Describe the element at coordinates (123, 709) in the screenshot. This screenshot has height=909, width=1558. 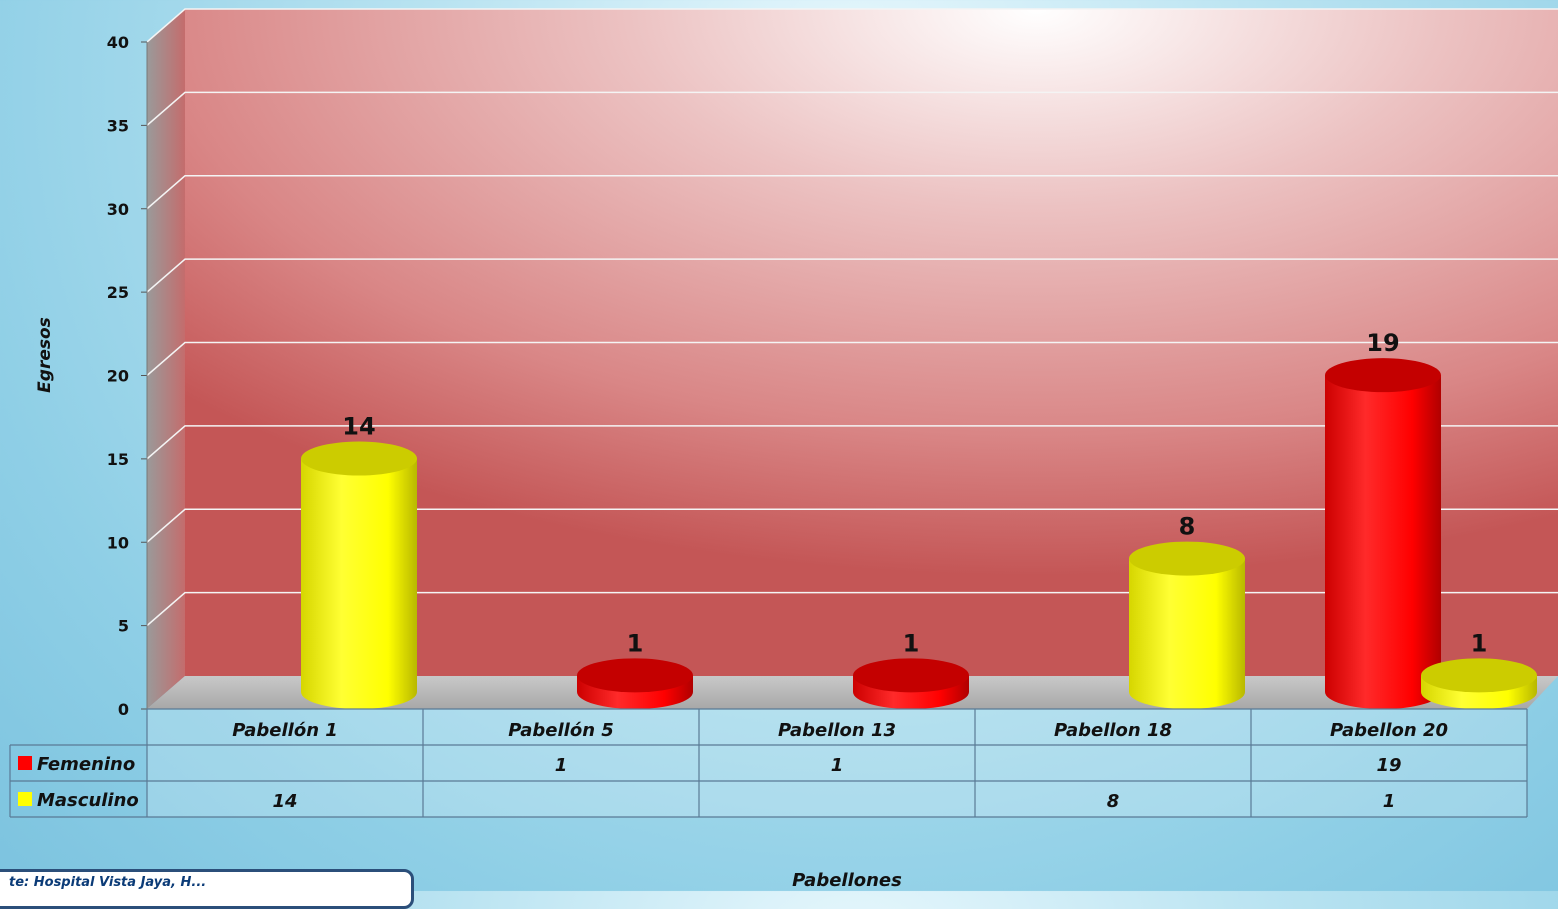
I see `y-tick-label: 0` at that location.